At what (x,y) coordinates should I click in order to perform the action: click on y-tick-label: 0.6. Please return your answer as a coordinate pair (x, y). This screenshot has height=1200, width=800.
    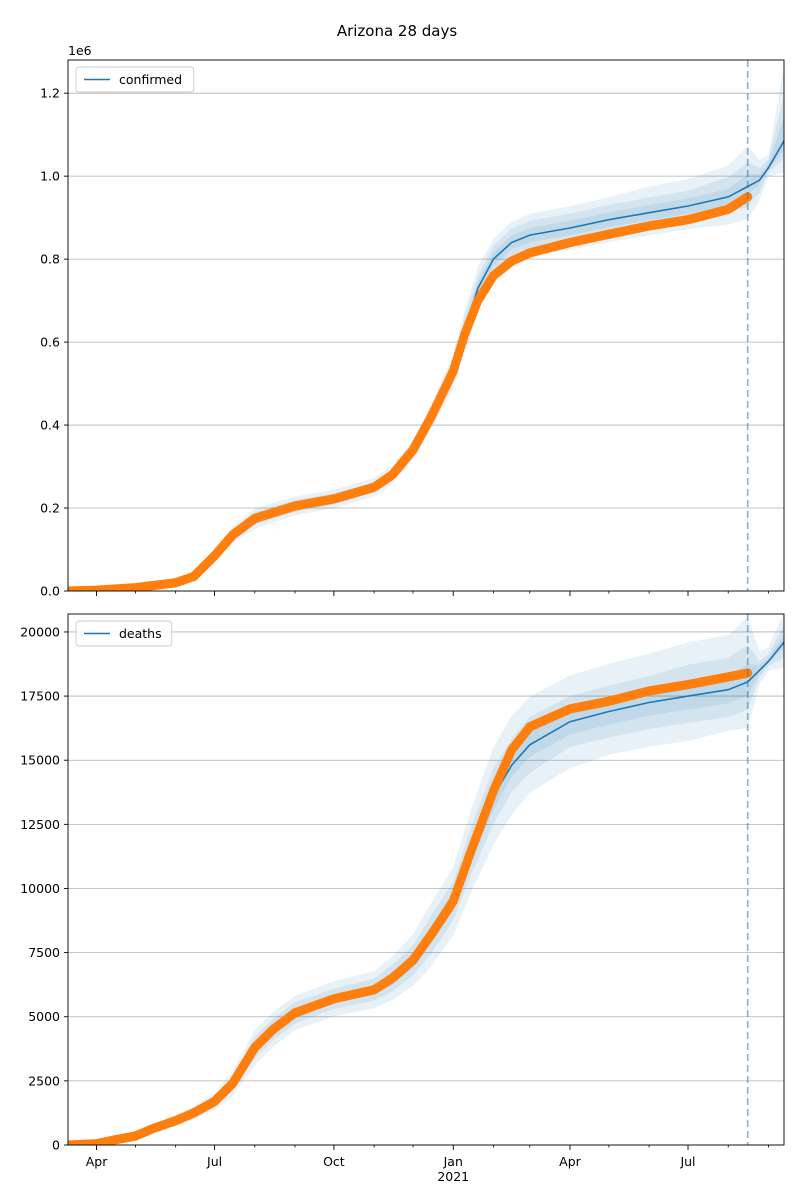
    Looking at the image, I should click on (50, 342).